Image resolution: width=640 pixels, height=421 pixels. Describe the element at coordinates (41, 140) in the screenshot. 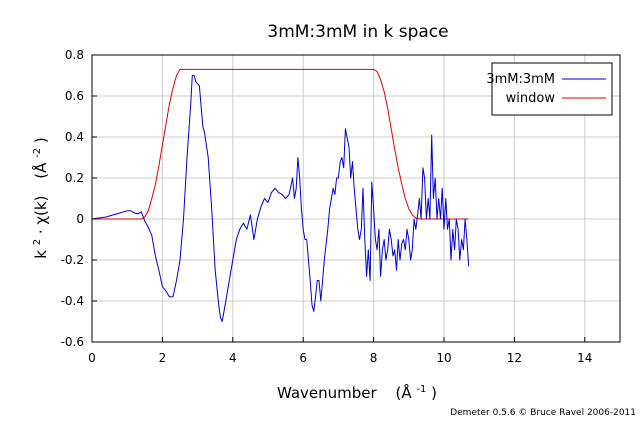

I see `y-axis-label-unit-close: )` at that location.